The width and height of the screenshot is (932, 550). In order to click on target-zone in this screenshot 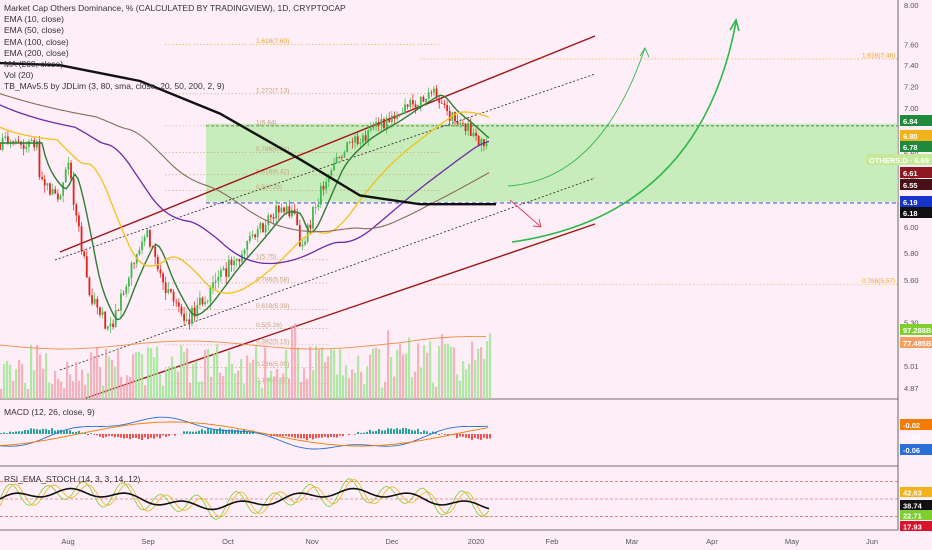, I will do `click(552, 162)`.